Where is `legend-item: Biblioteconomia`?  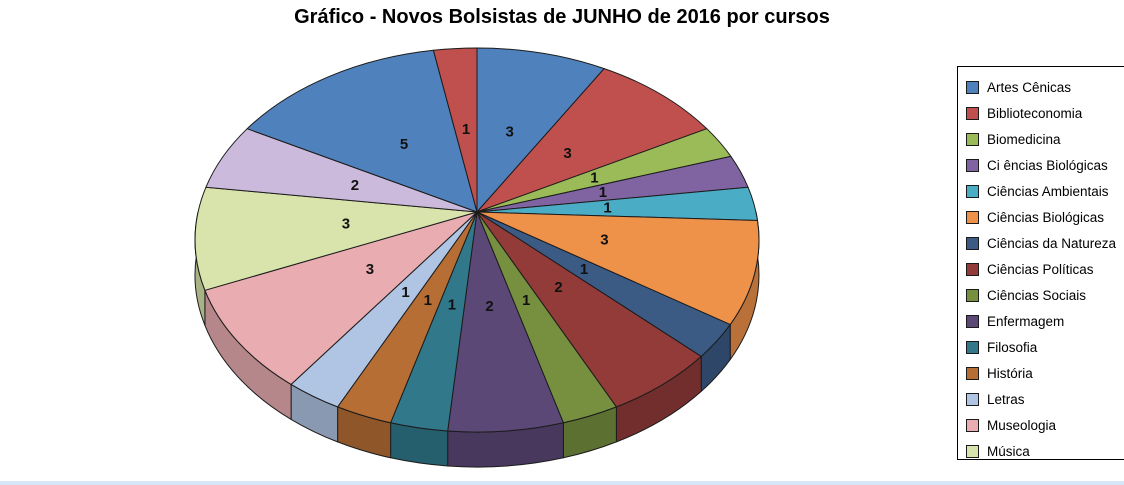
legend-item: Biblioteconomia is located at coordinates (1044, 113).